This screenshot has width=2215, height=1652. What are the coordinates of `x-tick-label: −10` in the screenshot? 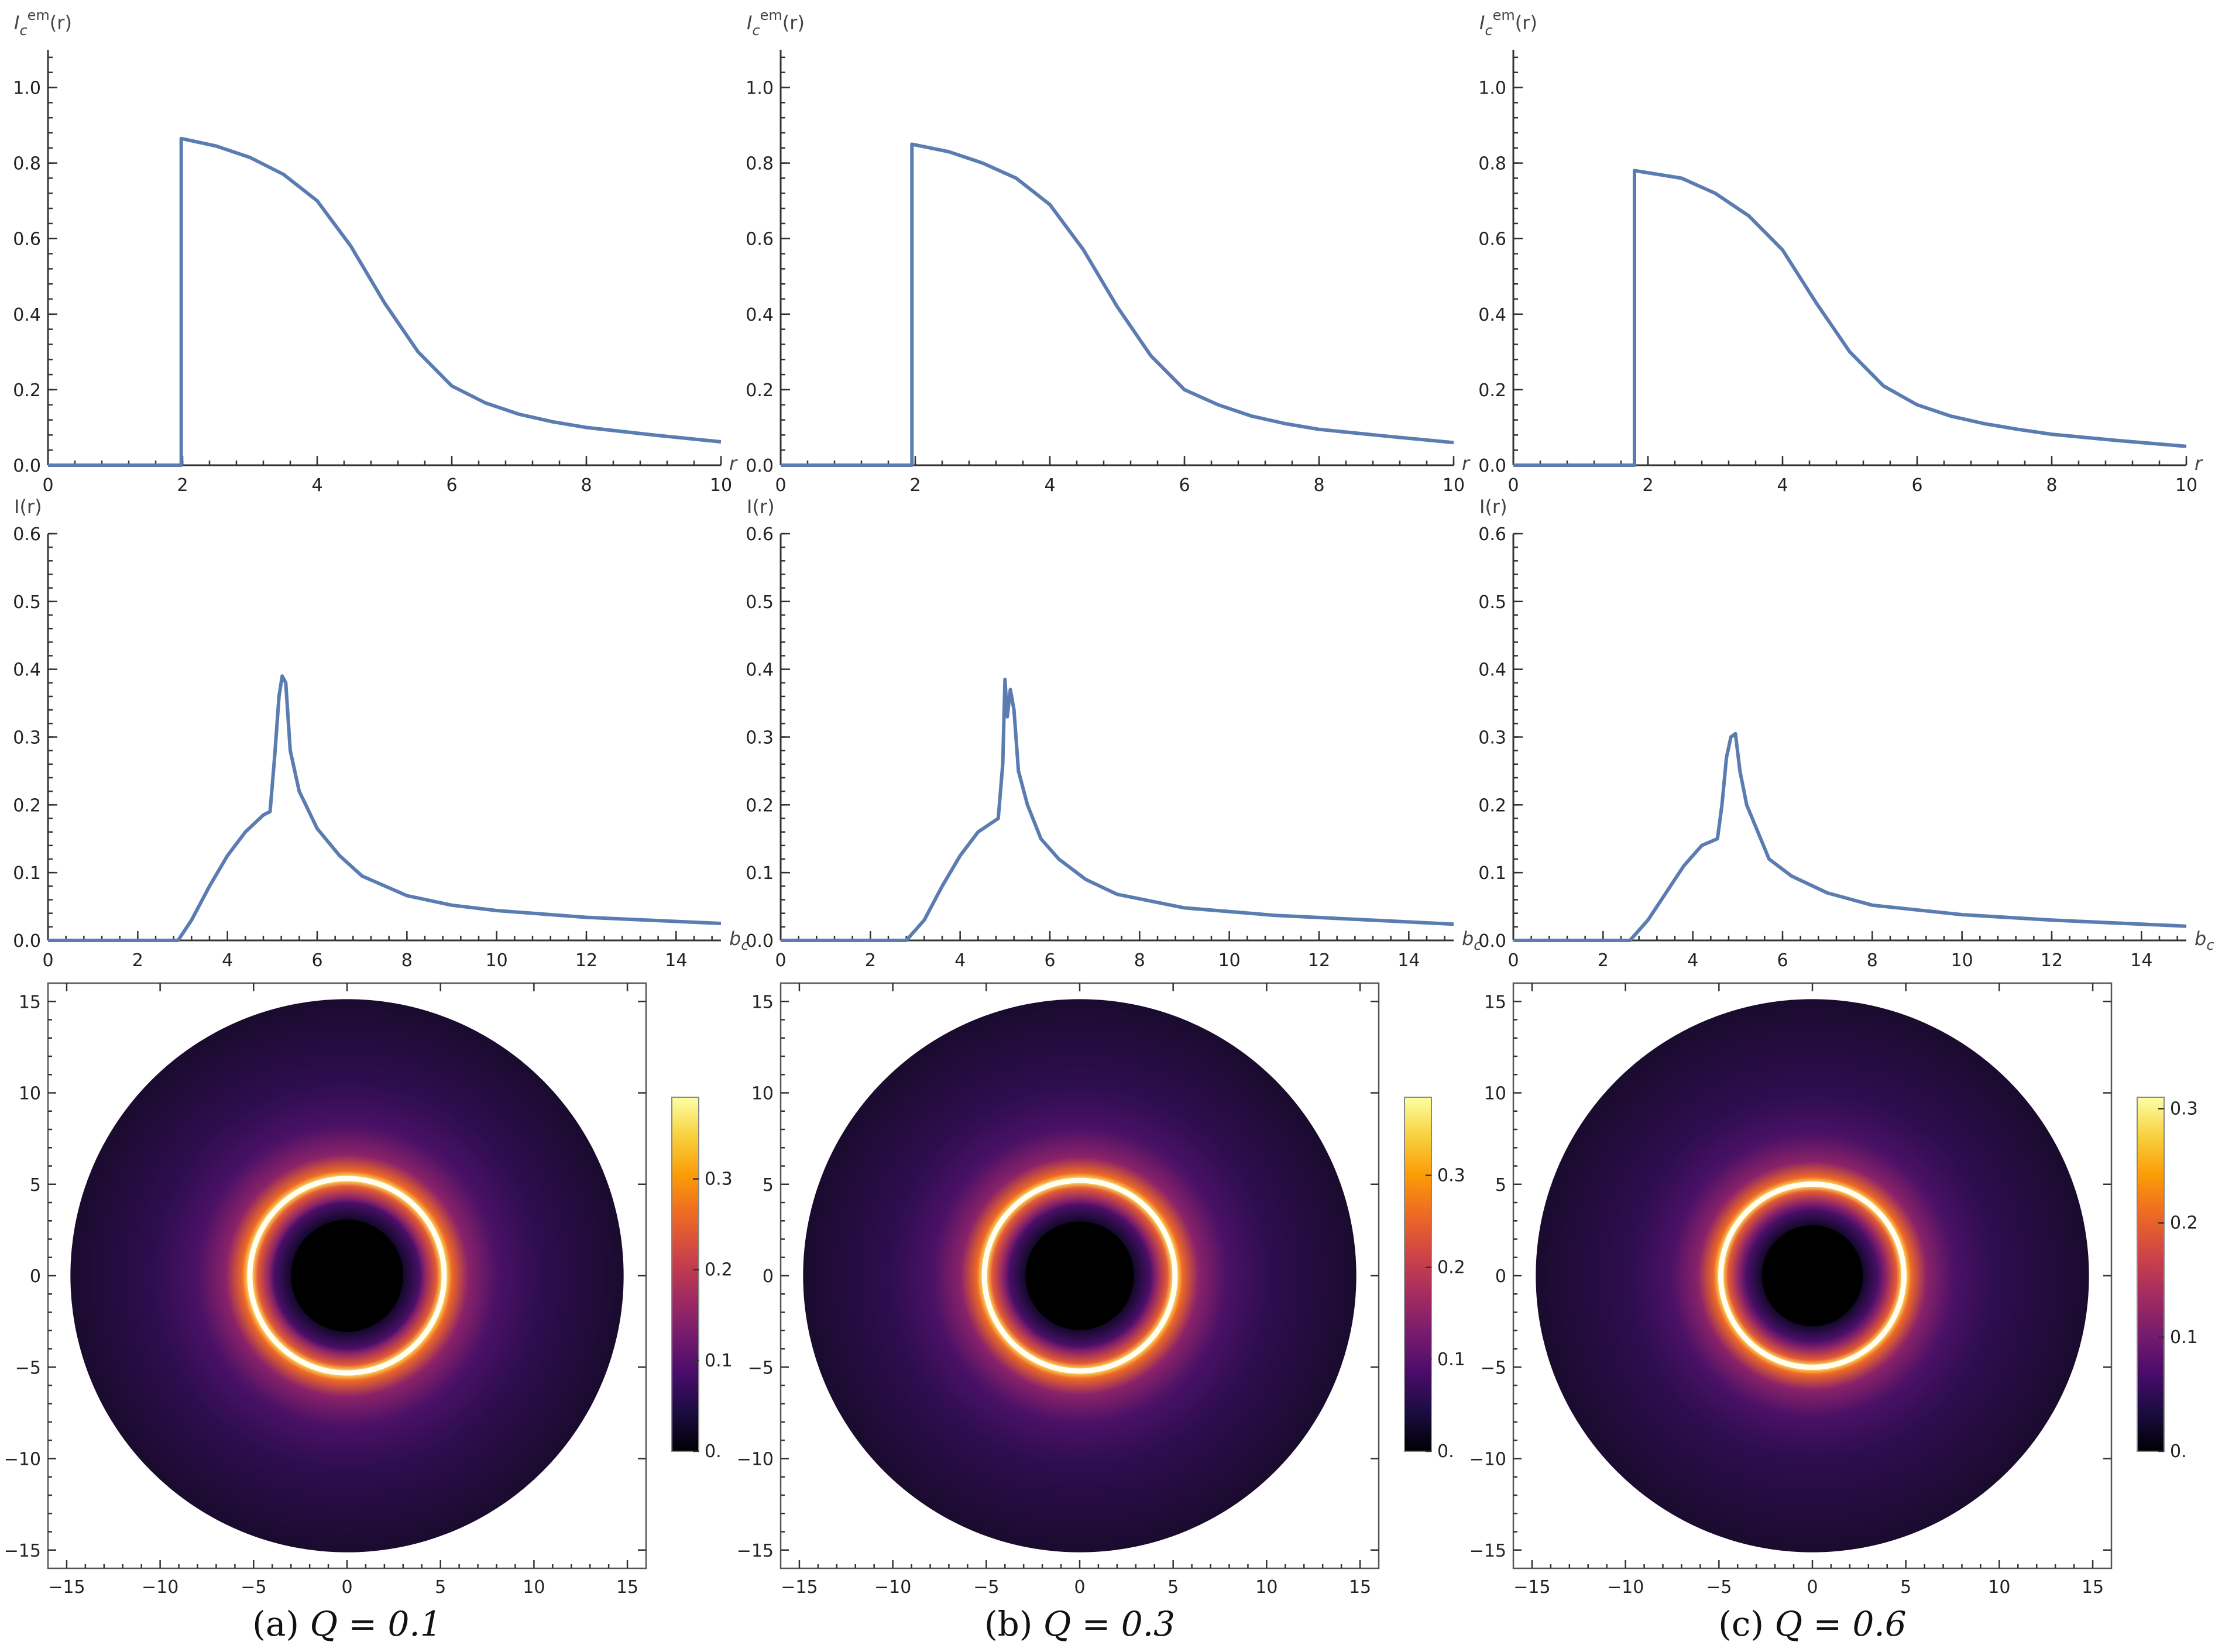 It's located at (892, 1588).